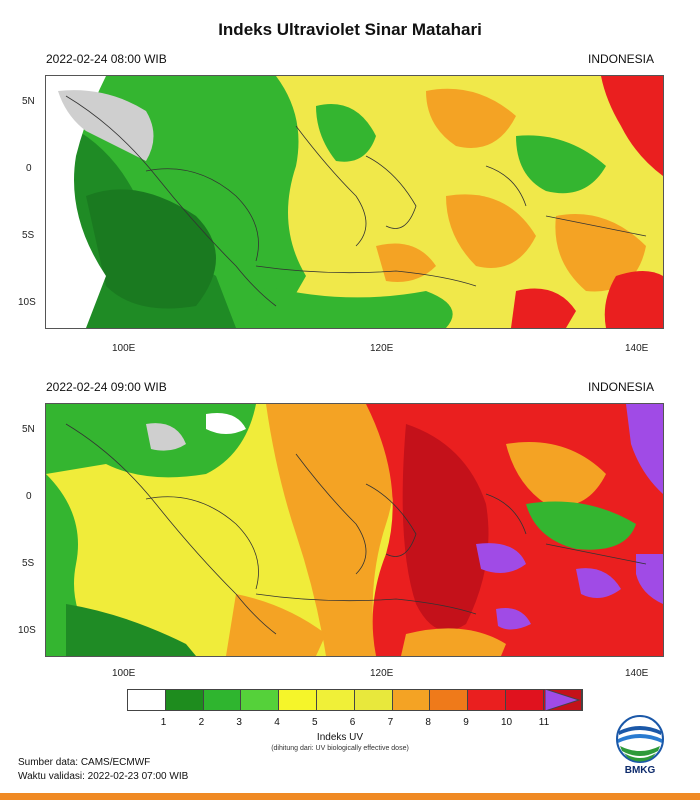 This screenshot has height=800, width=700. What do you see at coordinates (621, 387) in the screenshot?
I see `panel2-region: INDONESIA` at bounding box center [621, 387].